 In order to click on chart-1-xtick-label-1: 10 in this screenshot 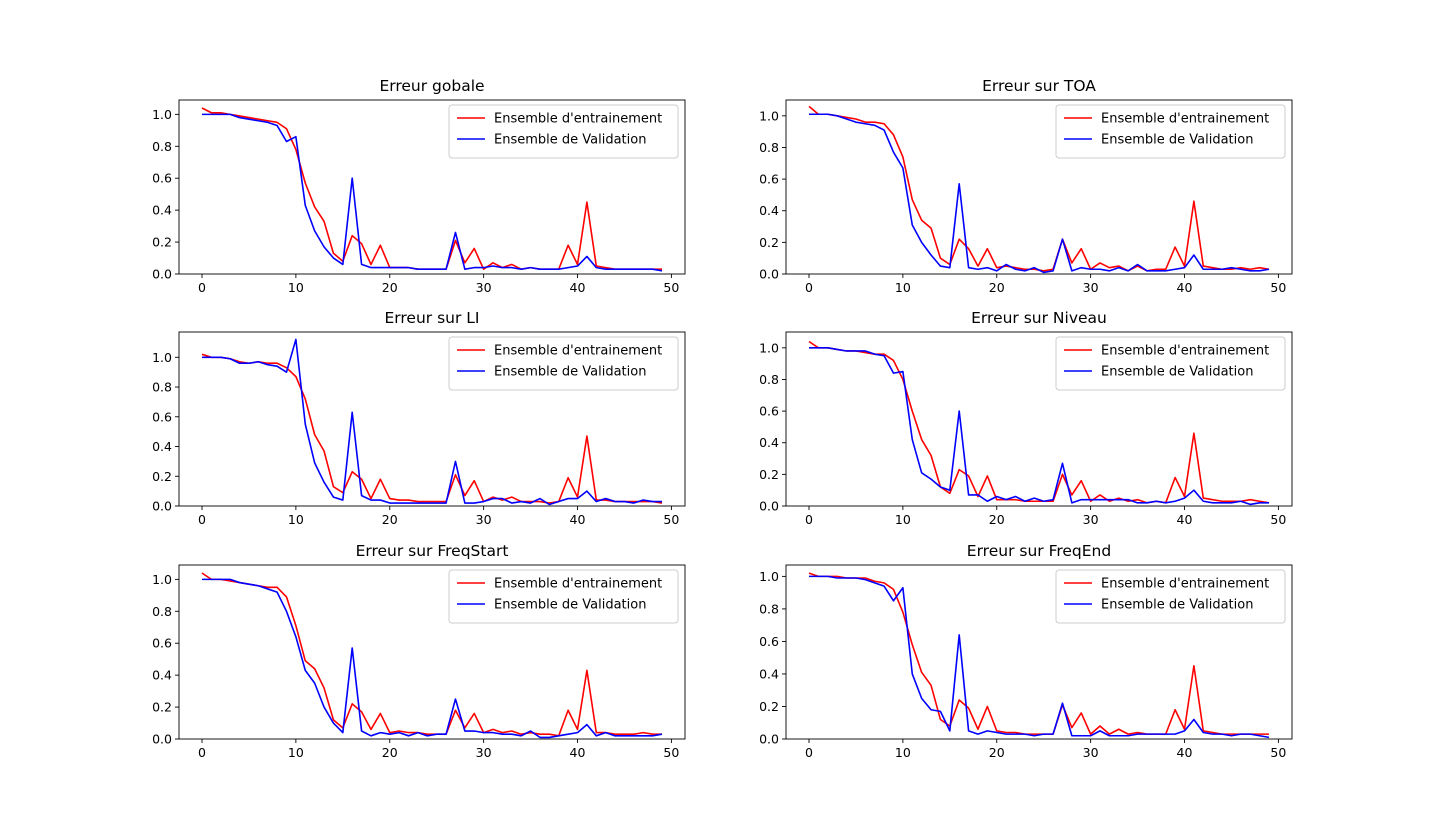, I will do `click(903, 287)`.